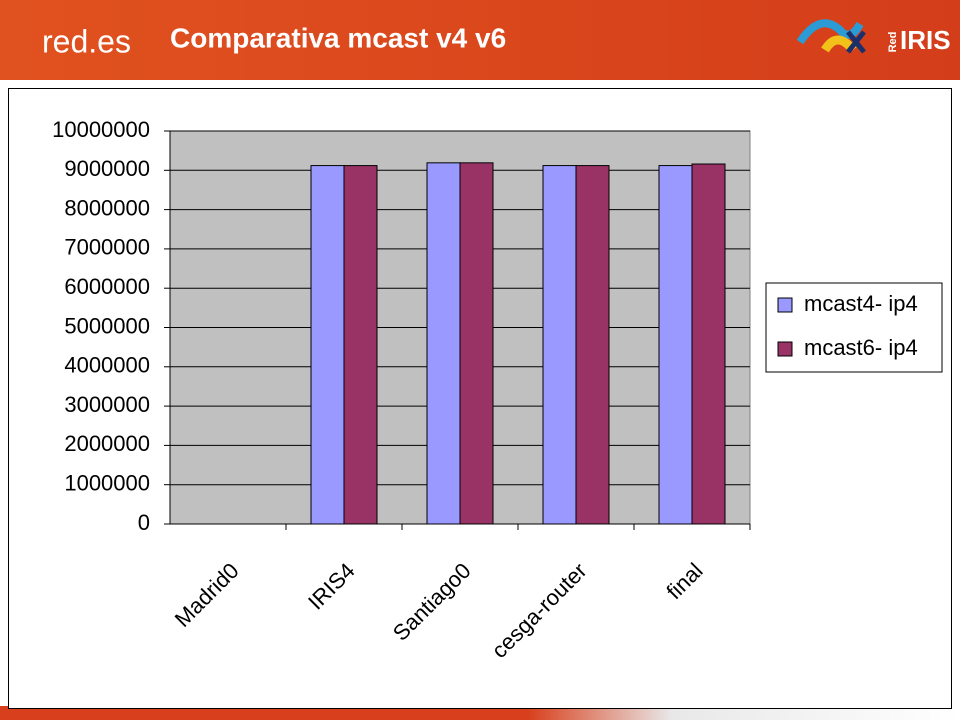 This screenshot has height=720, width=960. What do you see at coordinates (861, 347) in the screenshot?
I see `legend-label: mcast6- ip4` at bounding box center [861, 347].